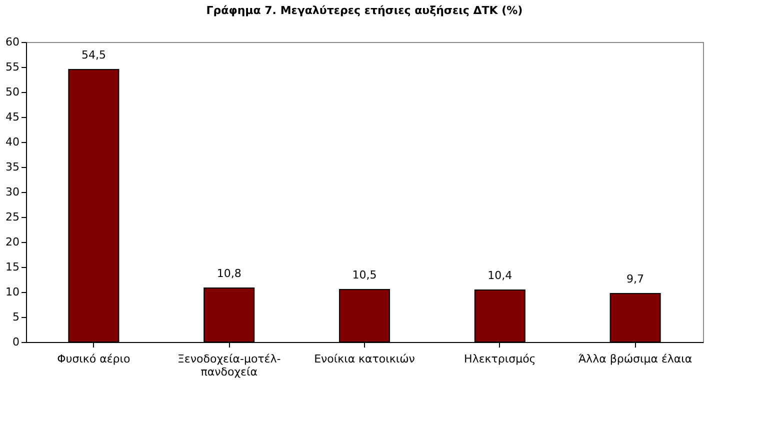  Describe the element at coordinates (635, 279) in the screenshot. I see `data-label: 9,7` at that location.